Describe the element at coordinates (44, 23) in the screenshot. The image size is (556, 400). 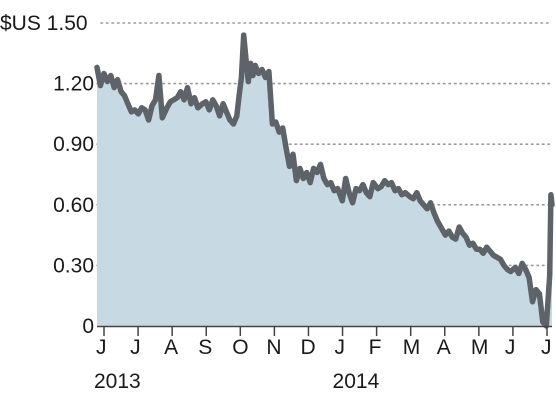
I see `y-tick-label: $US 1.50` at that location.